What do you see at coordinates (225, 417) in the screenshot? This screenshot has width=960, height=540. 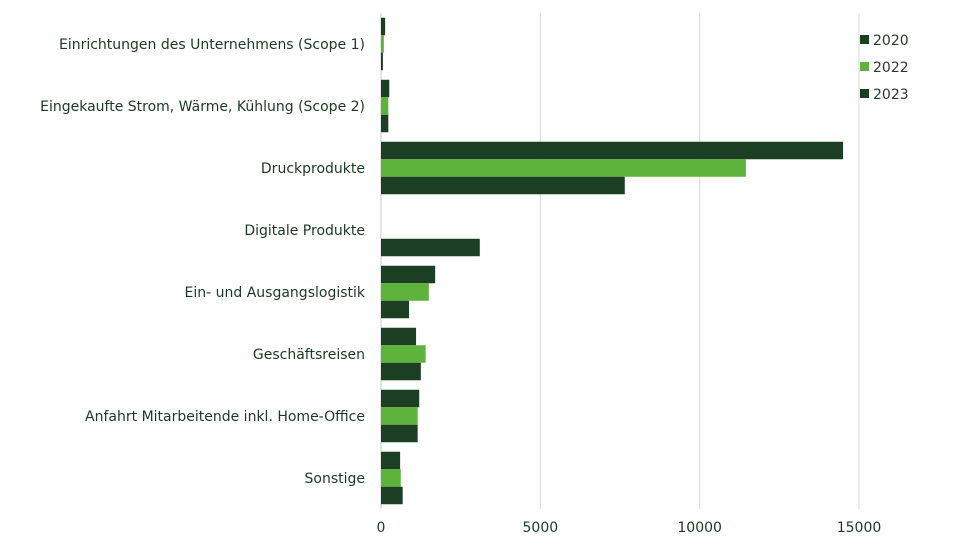 I see `category-label: Anfahrt Mitarbeitende inkl. Home-Office` at bounding box center [225, 417].